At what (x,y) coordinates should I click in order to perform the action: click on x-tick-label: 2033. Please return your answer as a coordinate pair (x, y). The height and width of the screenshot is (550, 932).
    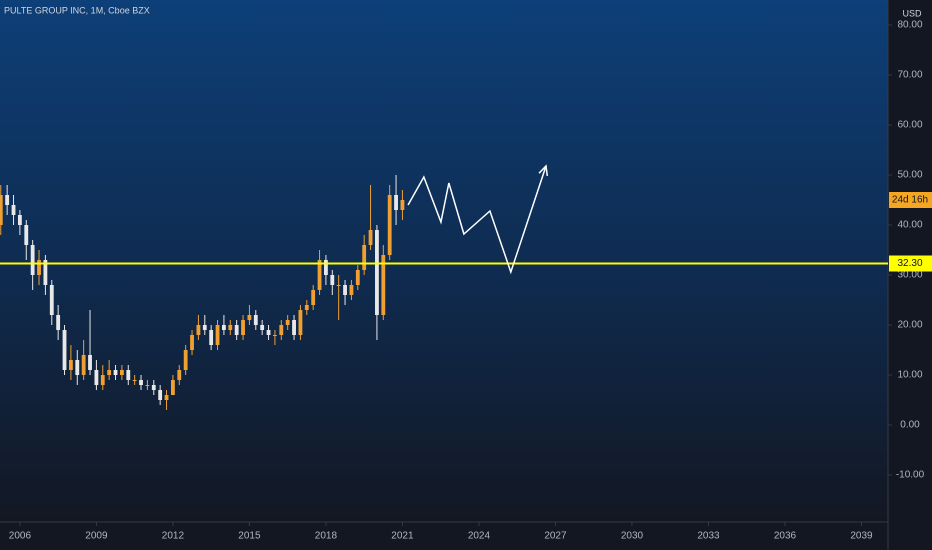
    Looking at the image, I should click on (708, 536).